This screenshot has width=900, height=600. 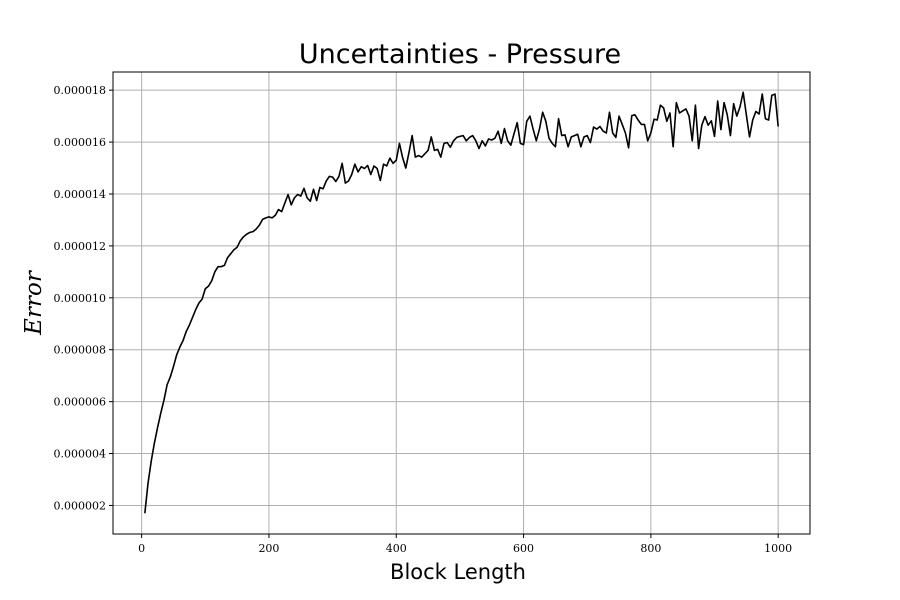 I want to click on chart-title: Uncertainties - Pressure, so click(x=460, y=54).